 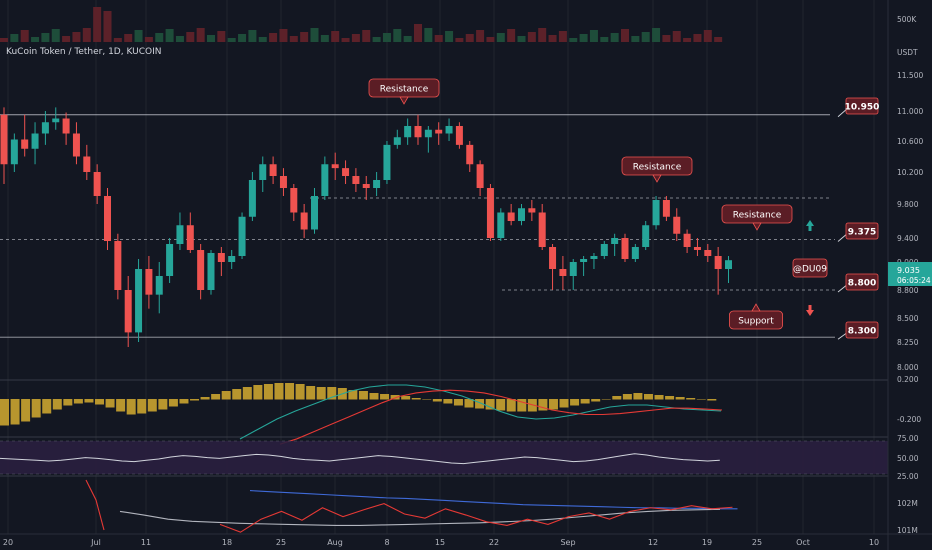 I want to click on volume-tick-label: 500K, so click(x=907, y=19).